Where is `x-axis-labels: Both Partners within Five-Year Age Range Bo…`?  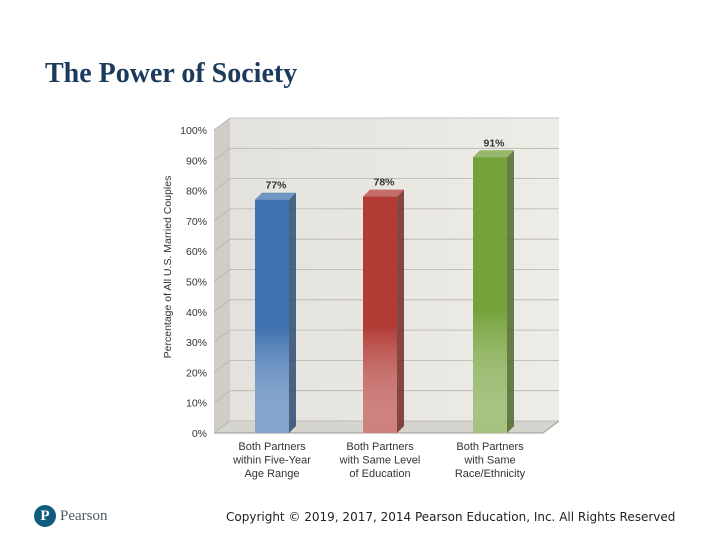 x-axis-labels: Both Partners within Five-Year Age Range Bo… is located at coordinates (379, 460).